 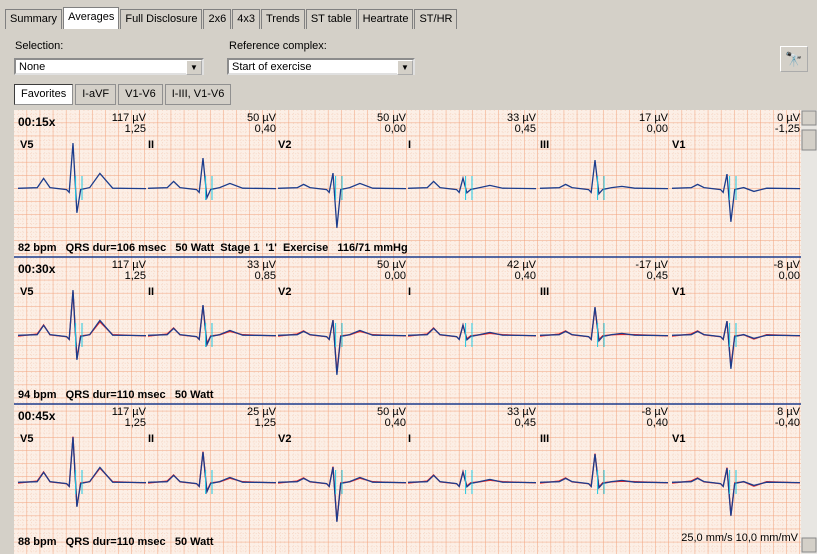 I want to click on tab: ST table, so click(x=331, y=19).